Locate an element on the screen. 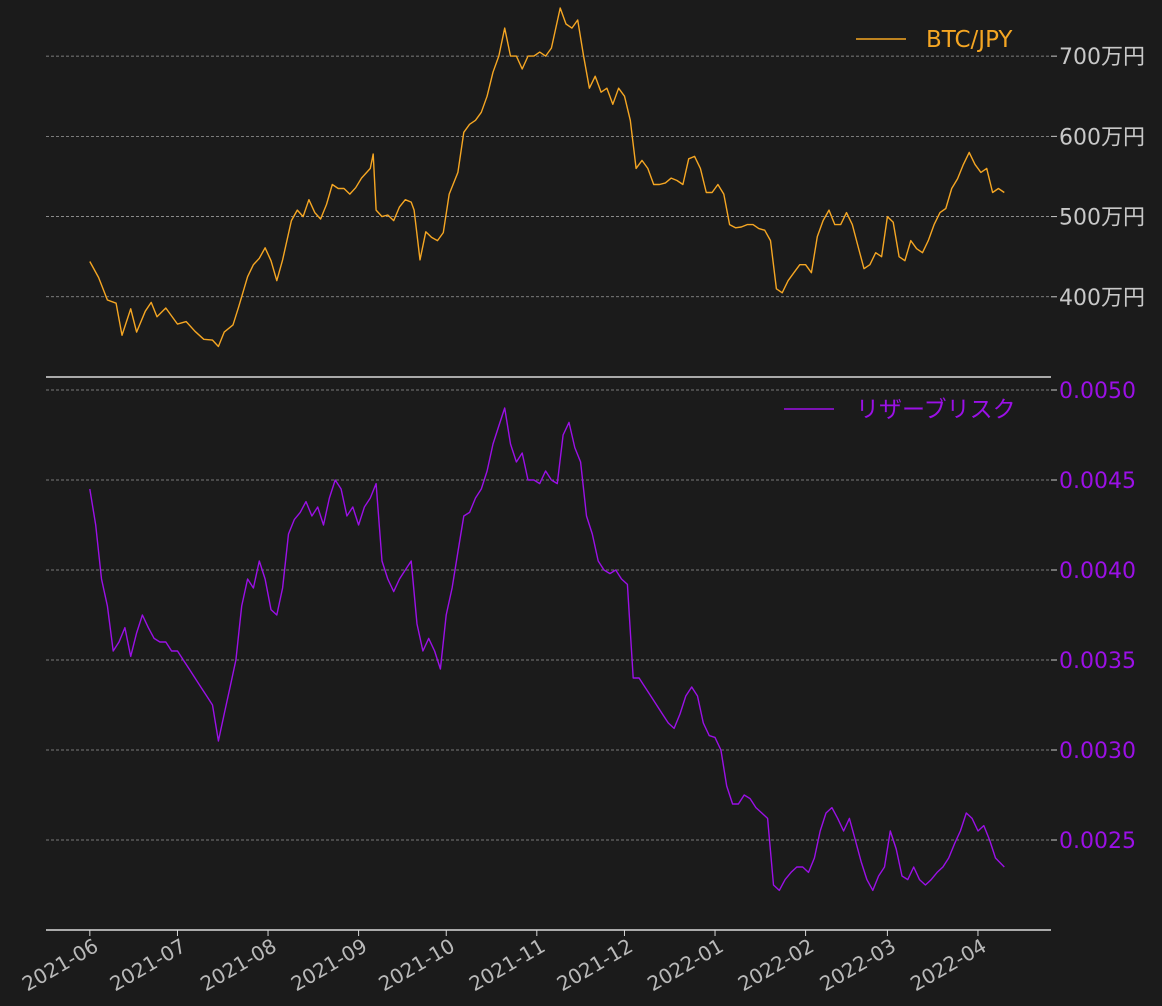 The height and width of the screenshot is (1006, 1162). reserve-risk-tick-label: 0.0050 is located at coordinates (1097, 391).